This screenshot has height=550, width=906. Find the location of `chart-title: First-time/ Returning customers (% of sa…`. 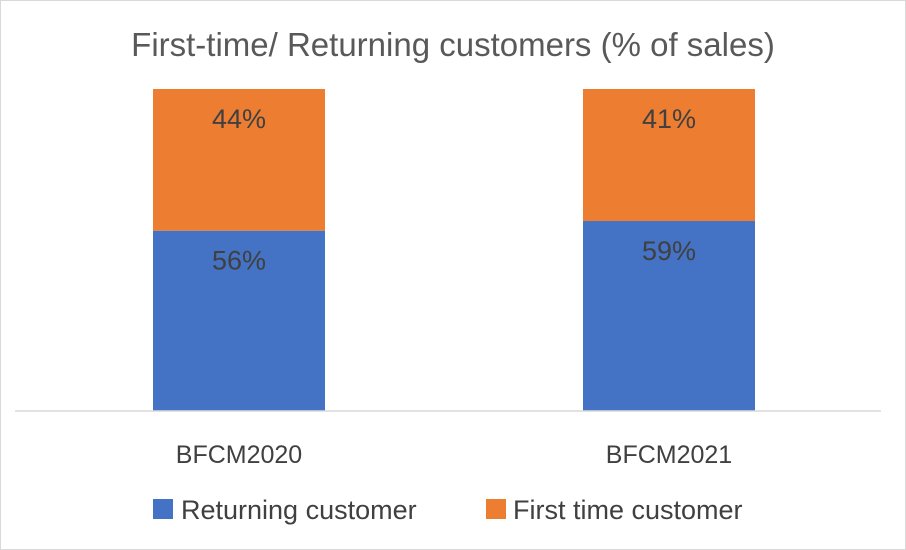

chart-title: First-time/ Returning customers (% of sa… is located at coordinates (453, 44).